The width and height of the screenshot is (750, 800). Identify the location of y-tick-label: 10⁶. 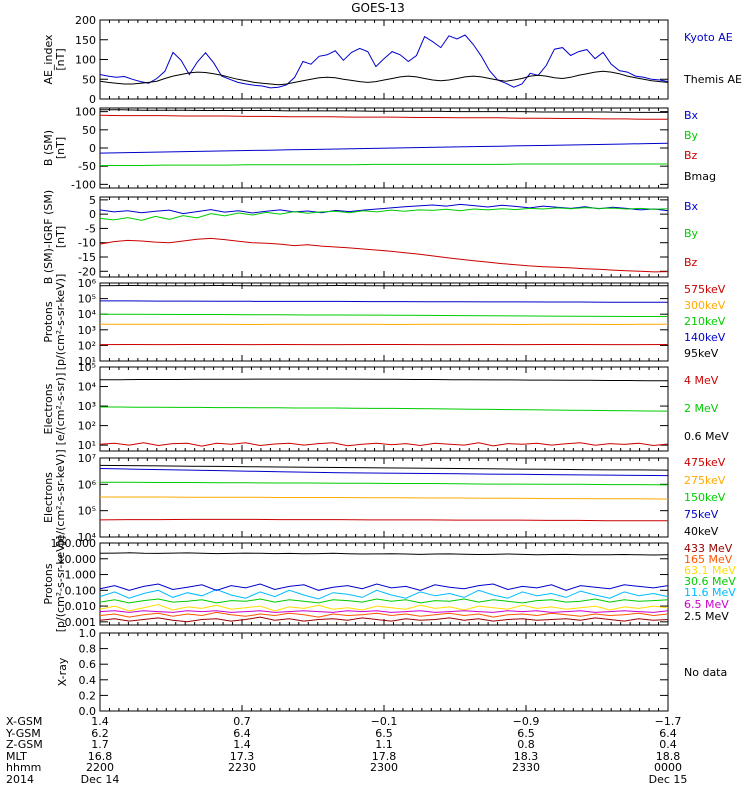
(87, 484).